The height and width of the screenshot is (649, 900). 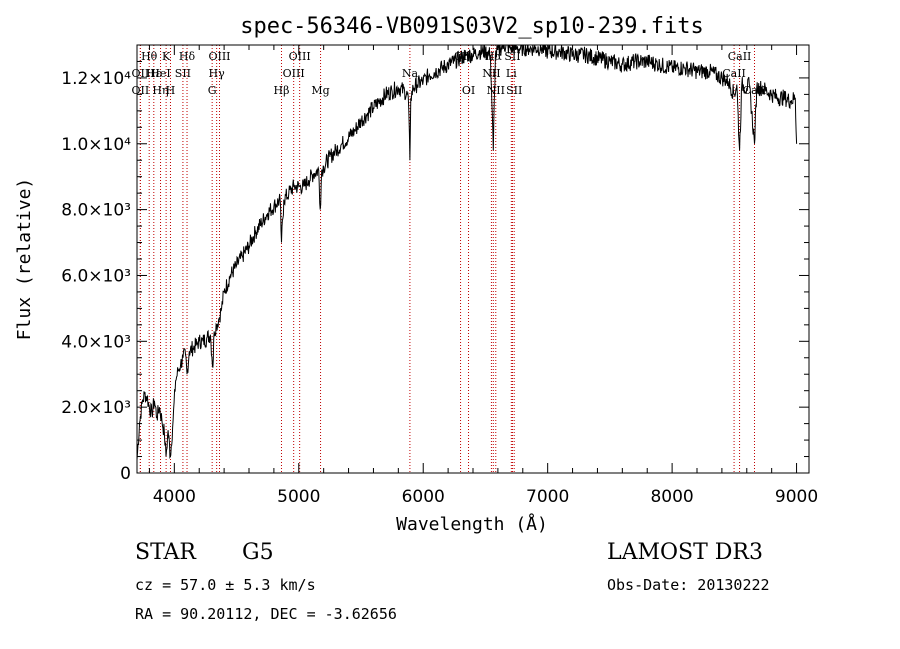 What do you see at coordinates (298, 497) in the screenshot?
I see `x-tick-label: 5000` at bounding box center [298, 497].